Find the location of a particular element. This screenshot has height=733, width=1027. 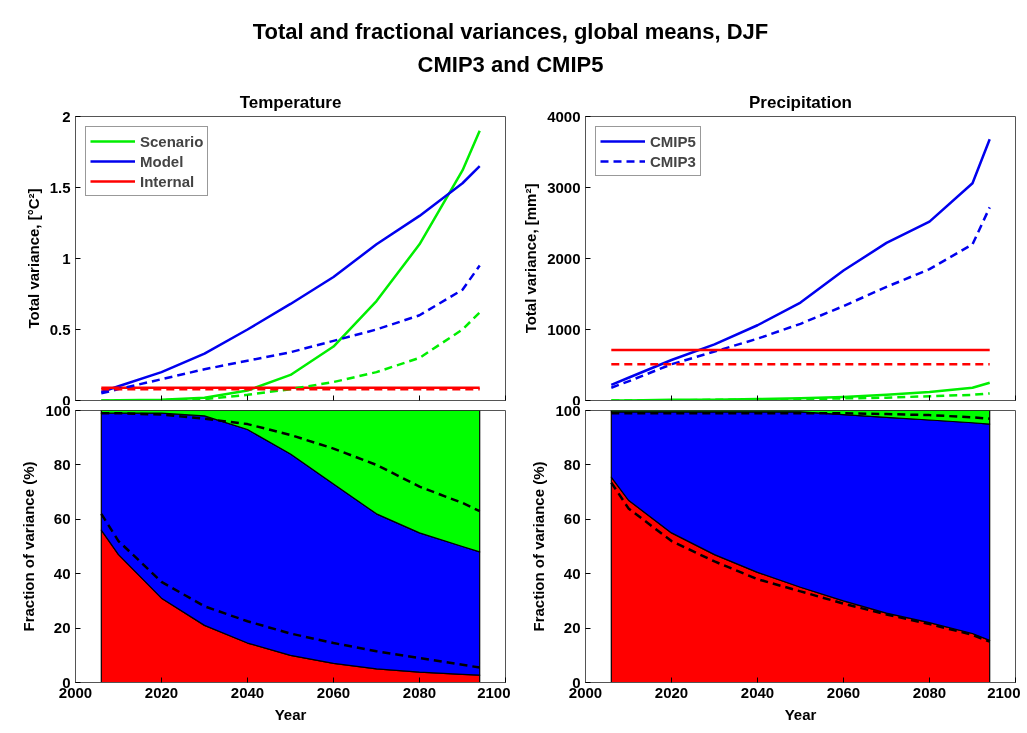

legend-label: Scenario is located at coordinates (172, 141).